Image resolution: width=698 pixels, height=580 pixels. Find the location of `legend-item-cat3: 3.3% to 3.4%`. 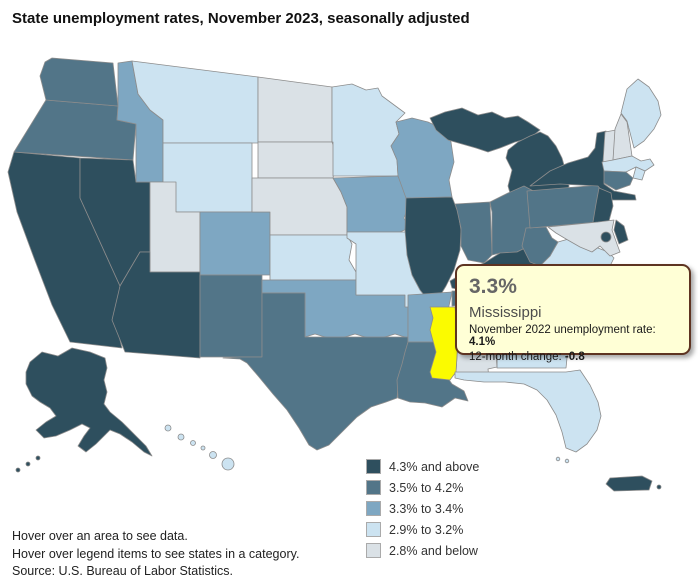

legend-item-cat3: 3.3% to 3.4% is located at coordinates (422, 508).